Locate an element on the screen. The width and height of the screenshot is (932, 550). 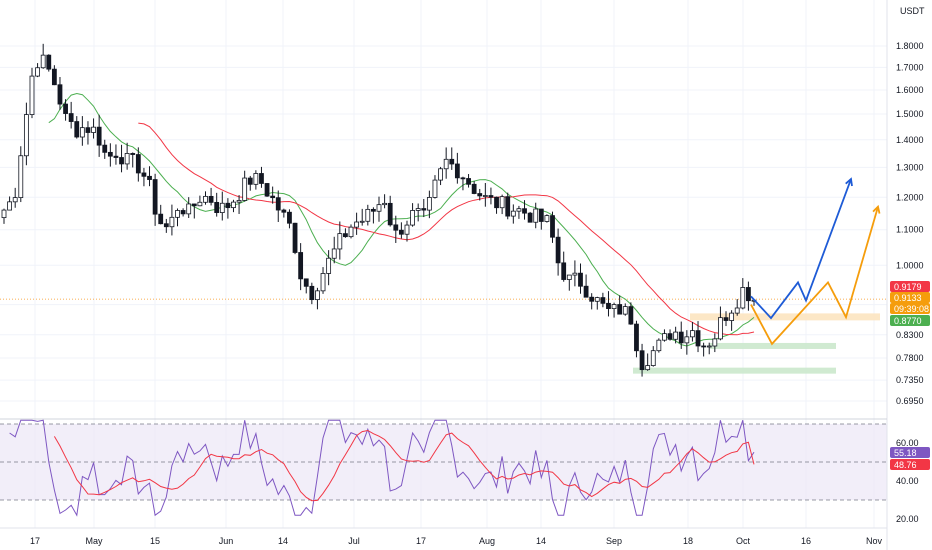
price-tick: 1.8000 is located at coordinates (910, 46).